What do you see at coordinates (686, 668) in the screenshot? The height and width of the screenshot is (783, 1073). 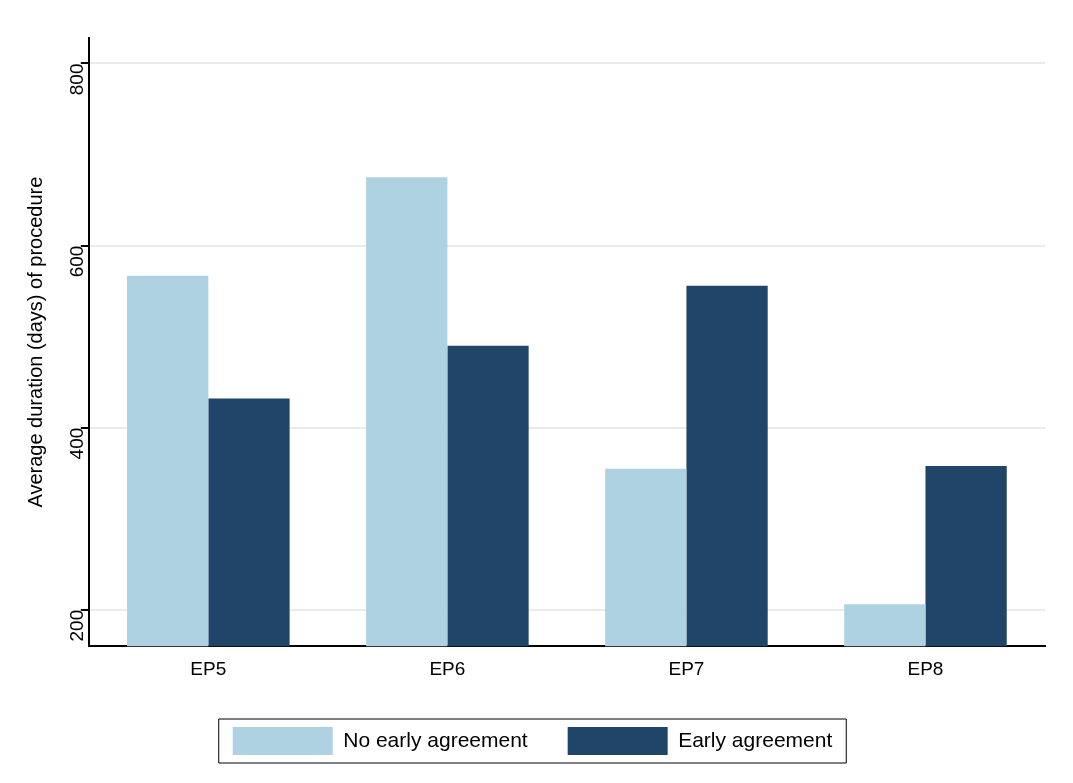 I see `x-tick-label: EP7` at bounding box center [686, 668].